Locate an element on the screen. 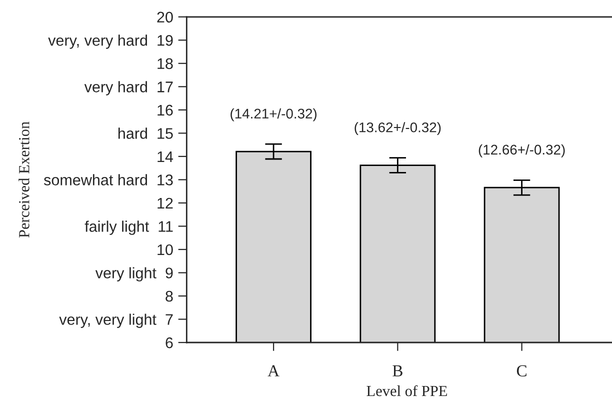  y-tick-label: somewhat hard 13 is located at coordinates (108, 180).